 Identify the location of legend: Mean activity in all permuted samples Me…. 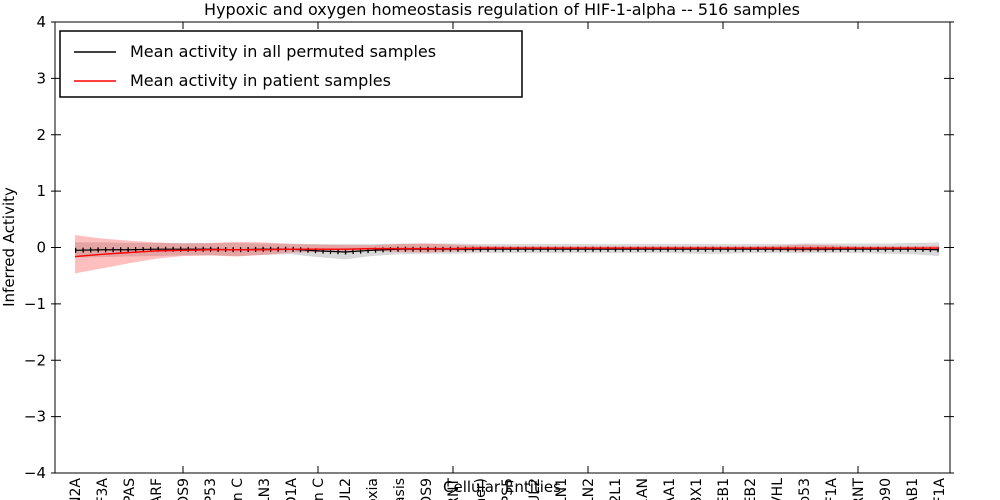
(291, 64).